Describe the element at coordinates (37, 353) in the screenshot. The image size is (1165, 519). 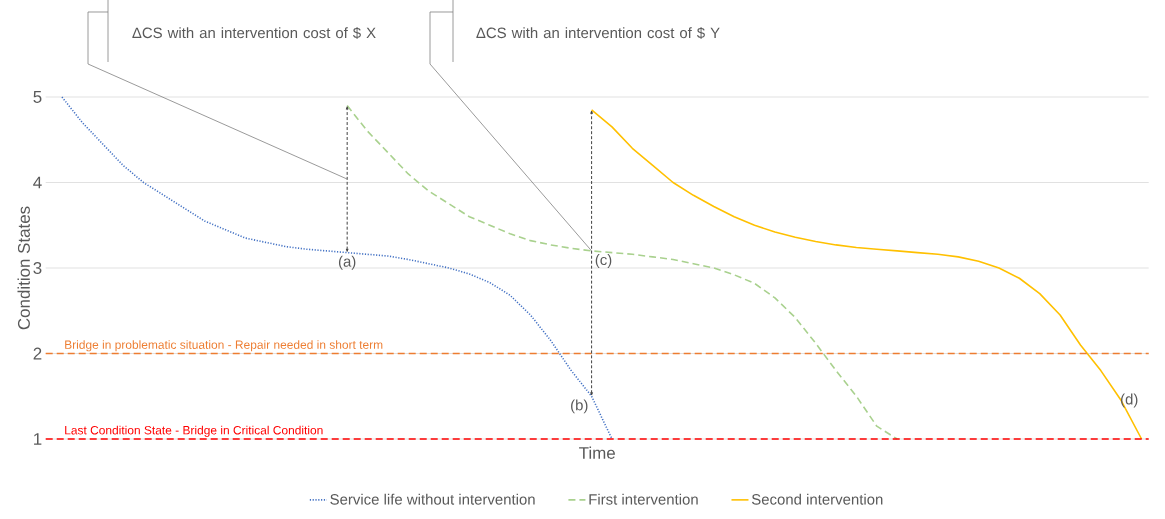
I see `y-tick-label: 2` at that location.